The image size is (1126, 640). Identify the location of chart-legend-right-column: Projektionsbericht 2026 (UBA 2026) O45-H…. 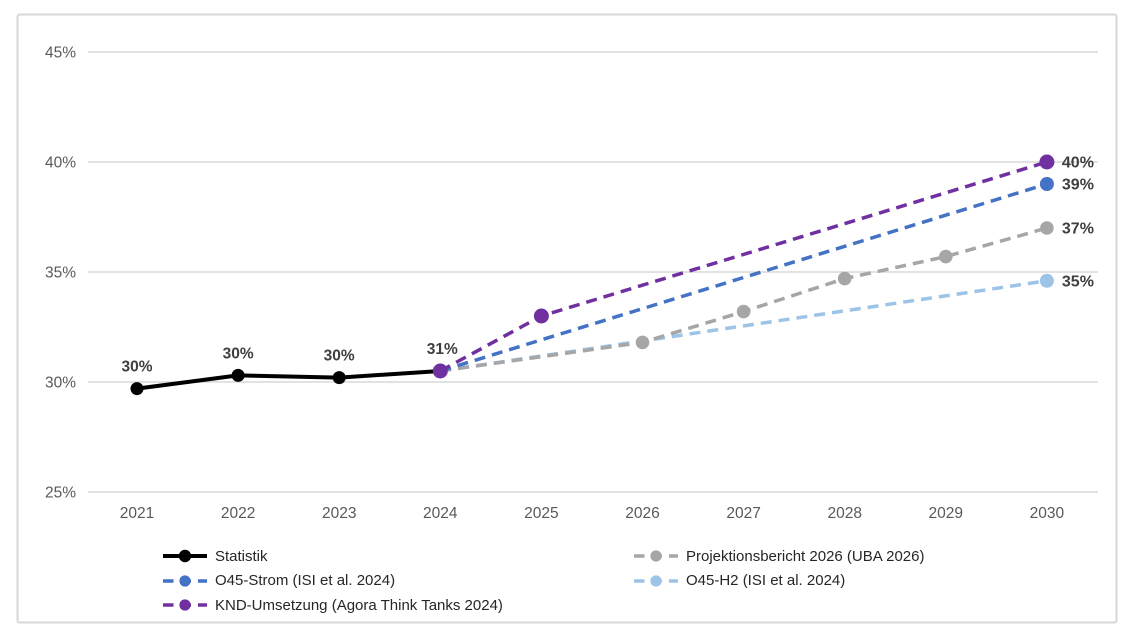
(778, 568).